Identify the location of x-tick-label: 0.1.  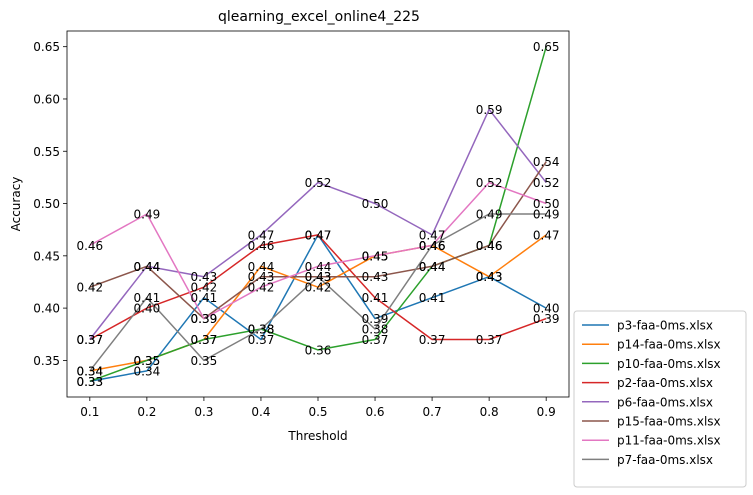
(89, 412).